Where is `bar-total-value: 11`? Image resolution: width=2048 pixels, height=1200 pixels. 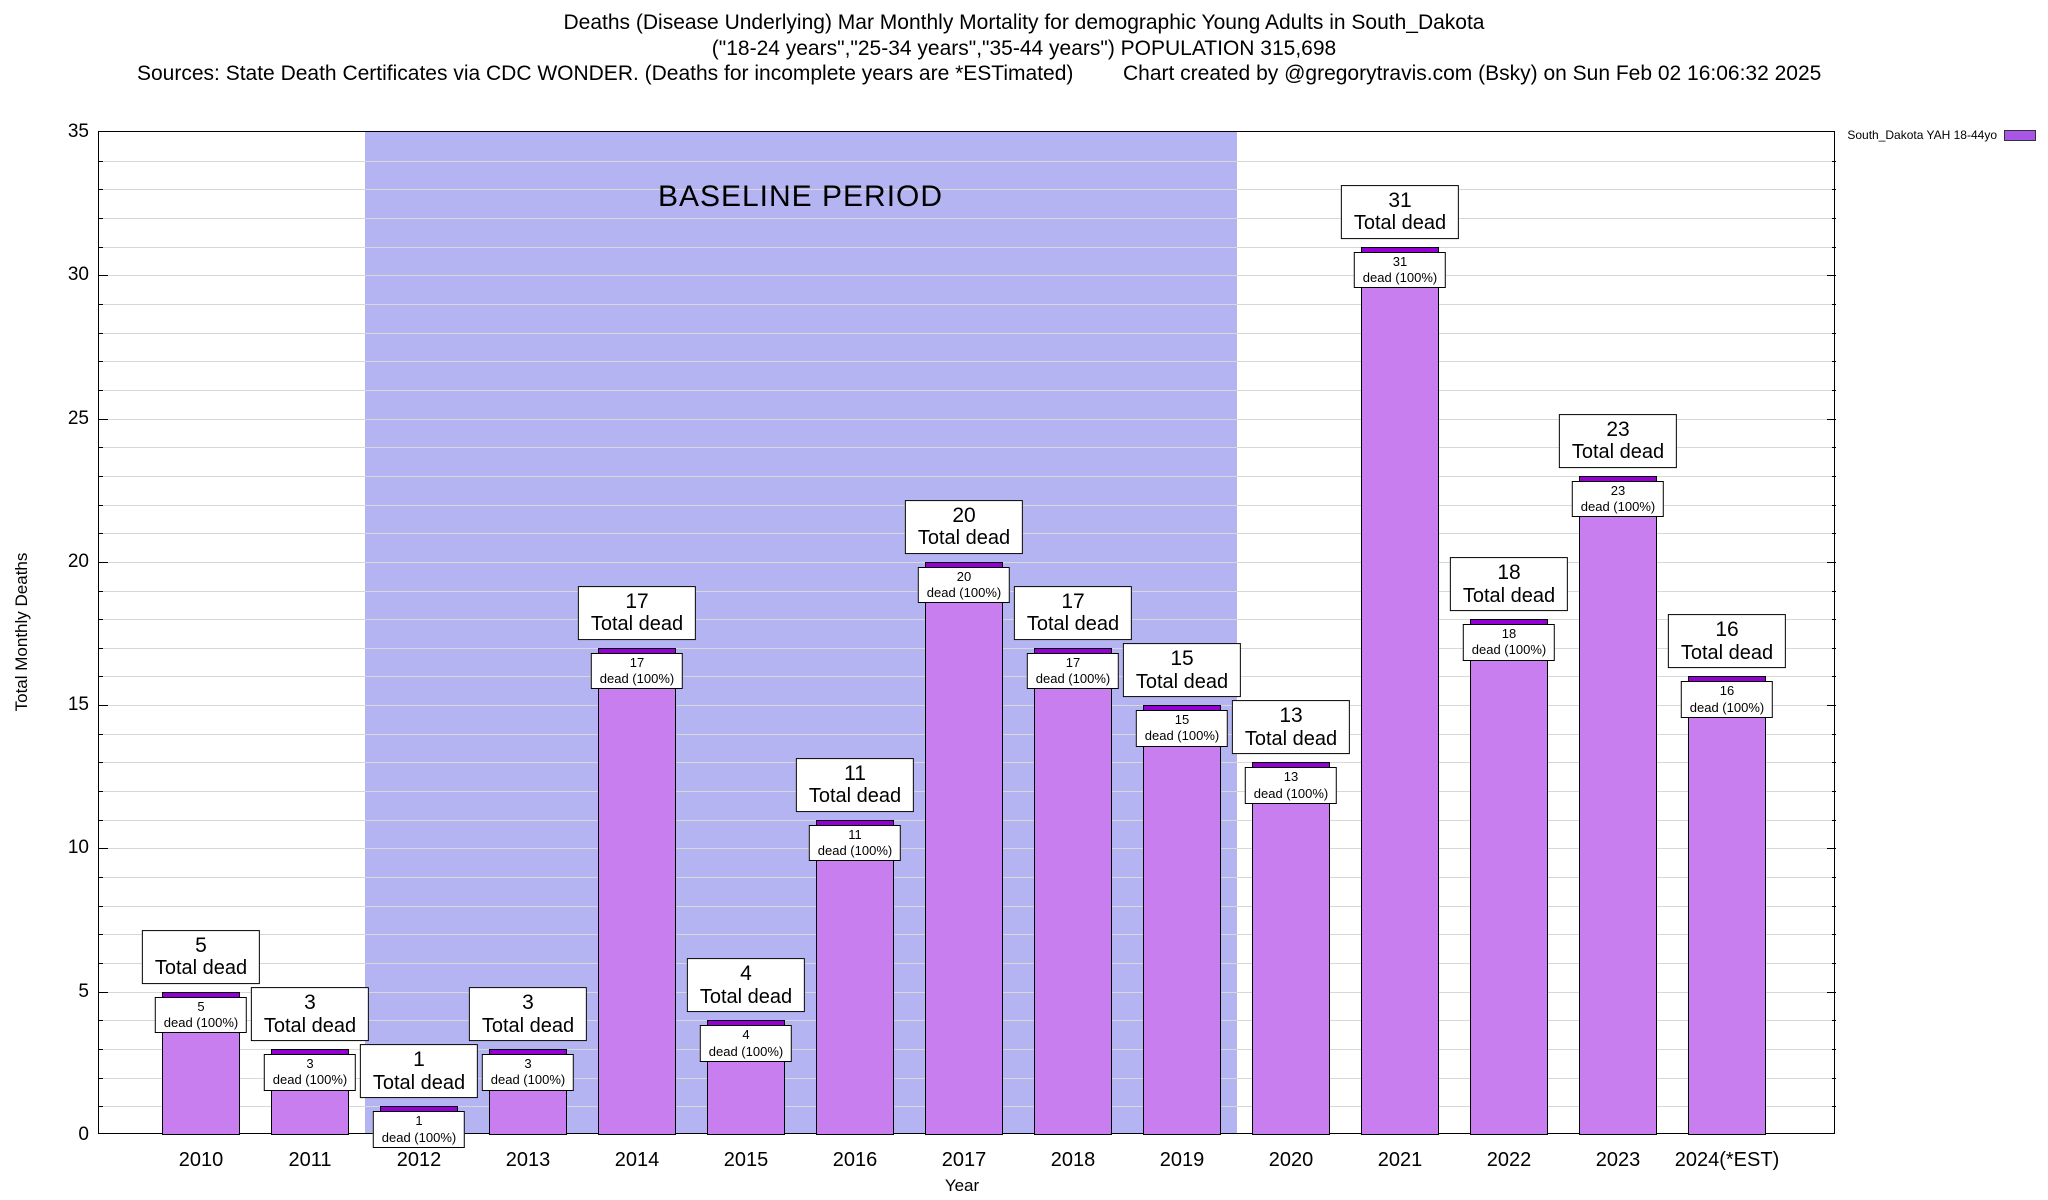
bar-total-value: 11 is located at coordinates (855, 773).